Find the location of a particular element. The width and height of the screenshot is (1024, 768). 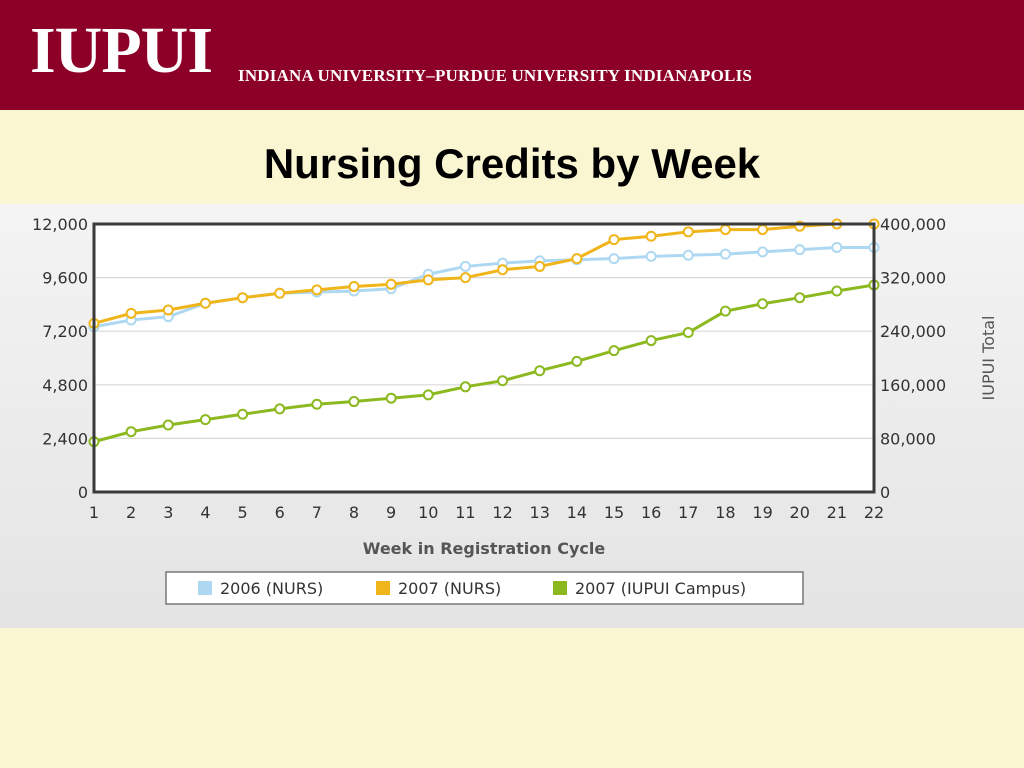

y-tick-label: 7,200 is located at coordinates (65, 331).